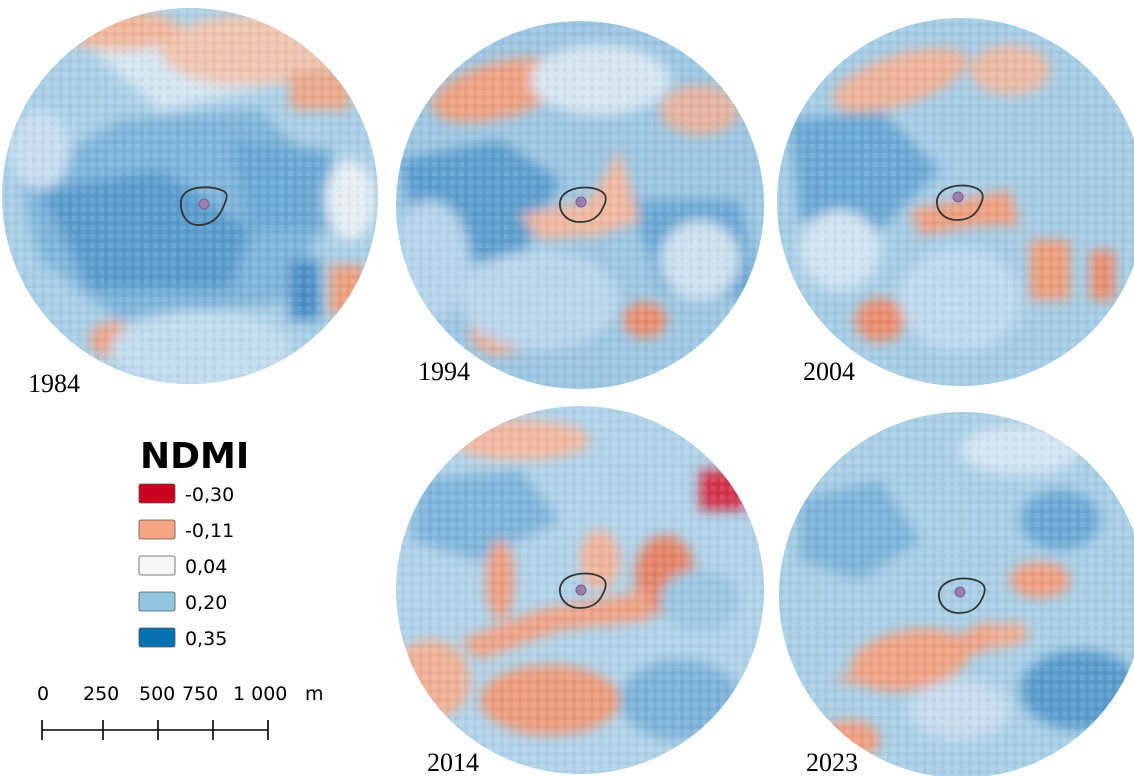 Image resolution: width=1134 pixels, height=776 pixels. I want to click on legend-label: 0,20, so click(206, 603).